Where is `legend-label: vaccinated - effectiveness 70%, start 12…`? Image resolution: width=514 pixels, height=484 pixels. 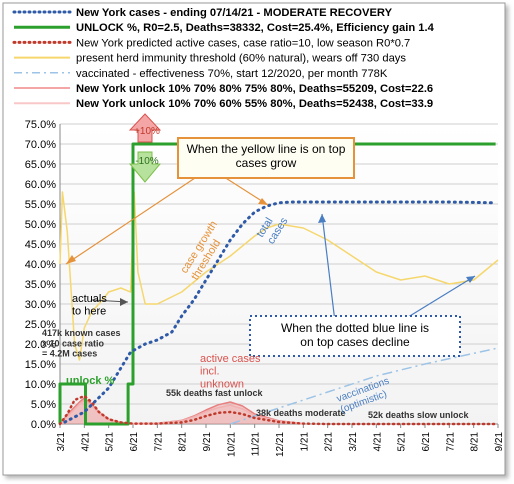
legend-label: vaccinated - effectiveness 70%, start 12… is located at coordinates (232, 74).